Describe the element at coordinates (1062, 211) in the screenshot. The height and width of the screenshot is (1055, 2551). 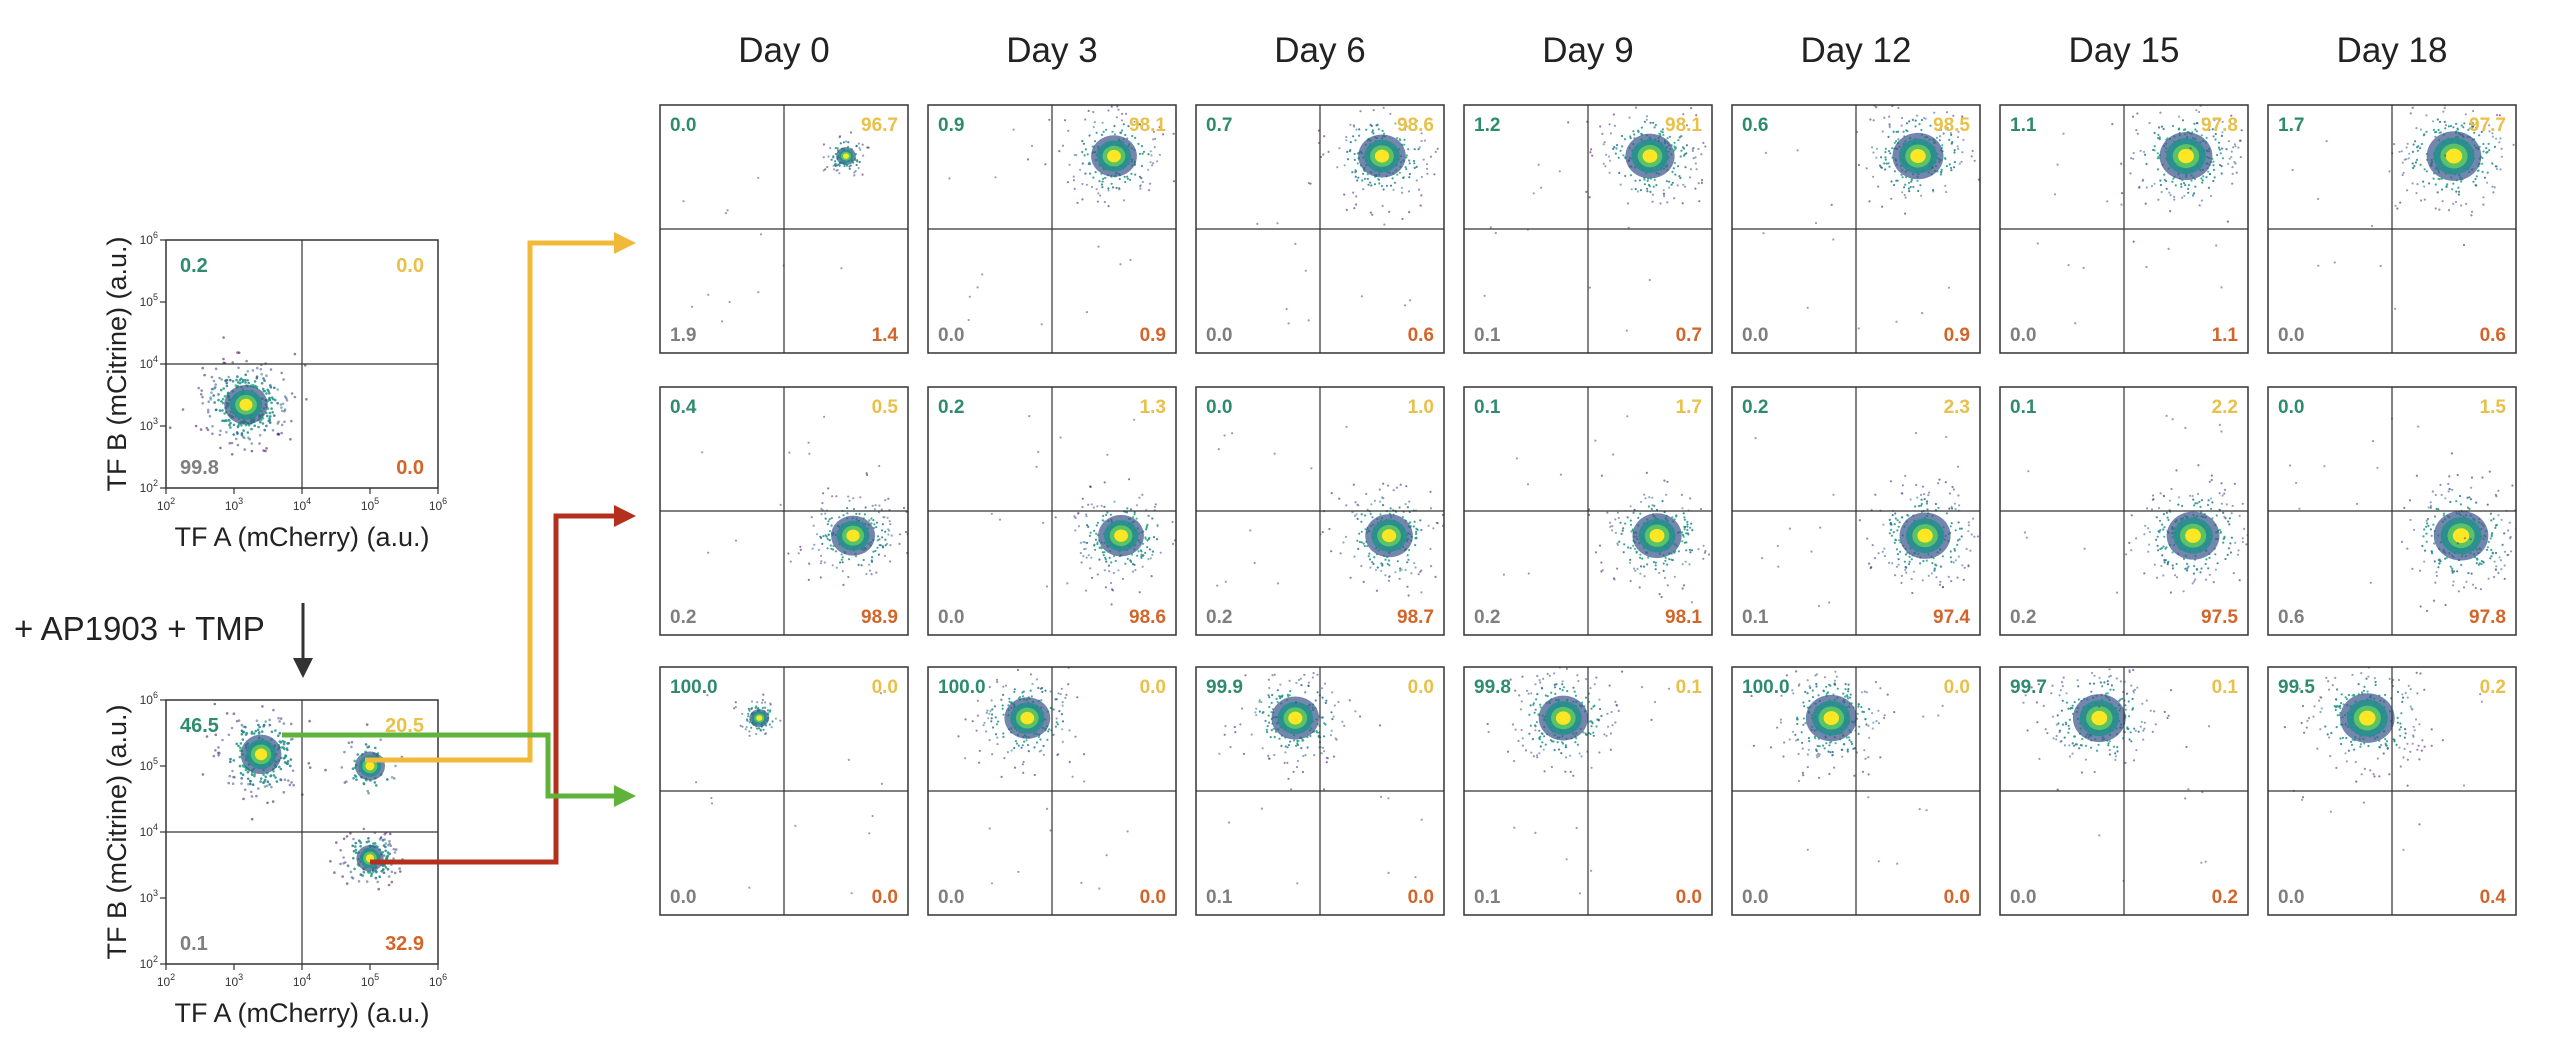
I see `points-layer` at that location.